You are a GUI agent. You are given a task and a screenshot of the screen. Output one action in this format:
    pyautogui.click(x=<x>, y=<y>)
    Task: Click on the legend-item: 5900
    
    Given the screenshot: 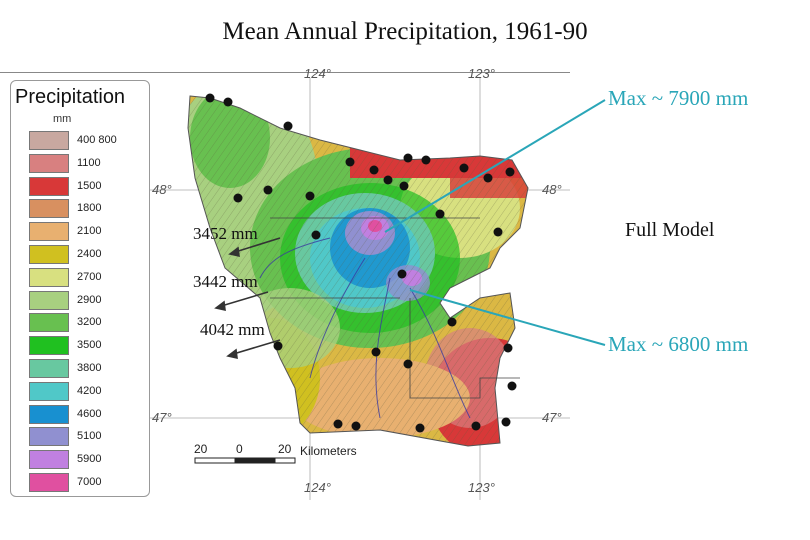 What is the action you would take?
    pyautogui.click(x=89, y=460)
    